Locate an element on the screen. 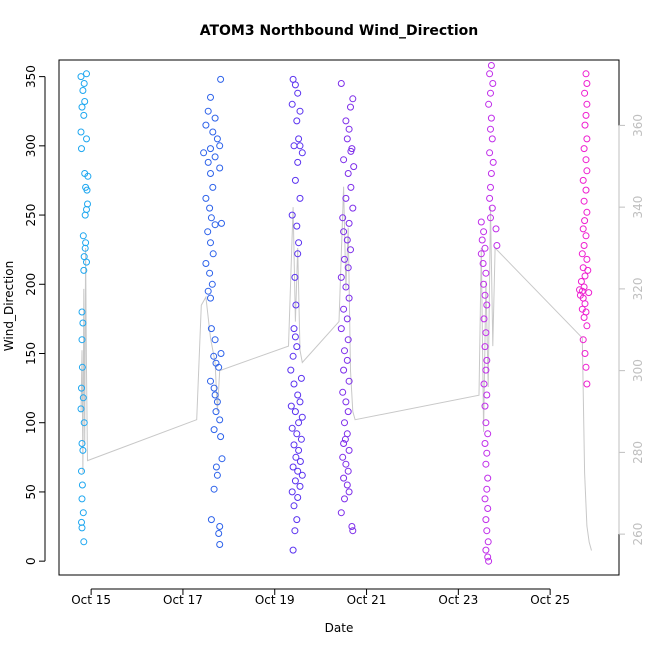 This screenshot has height=650, width=650. y2-tick-label: 280 is located at coordinates (638, 452).